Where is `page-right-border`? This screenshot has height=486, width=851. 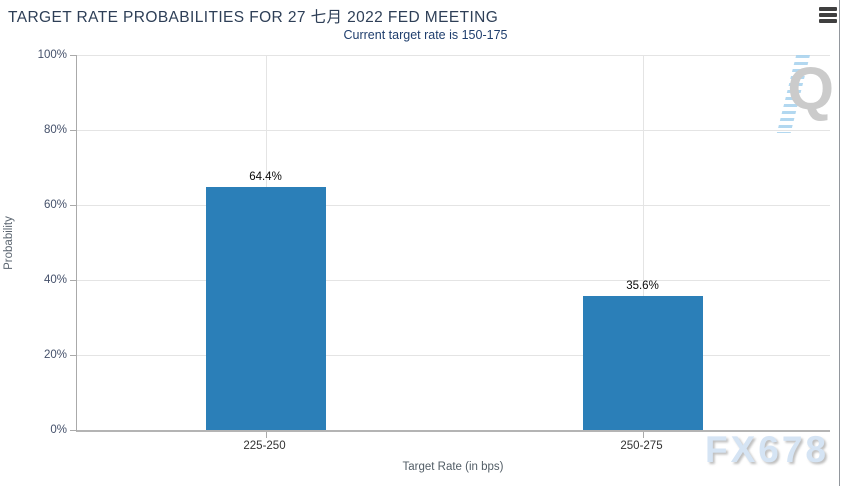 page-right-border is located at coordinates (839, 243).